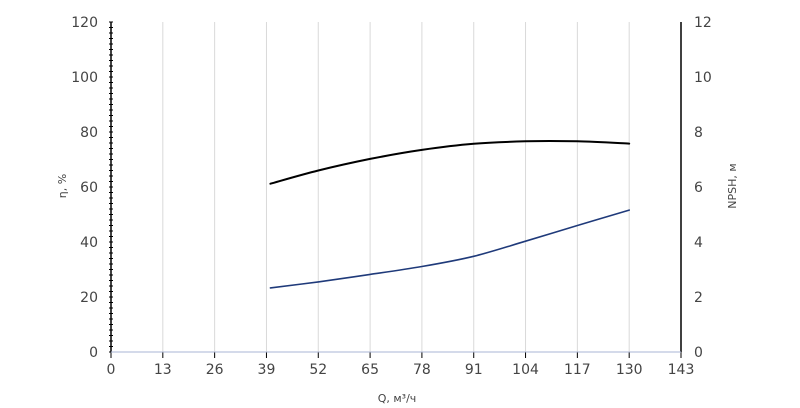  Describe the element at coordinates (111, 370) in the screenshot. I see `x-tick-label: 0` at that location.